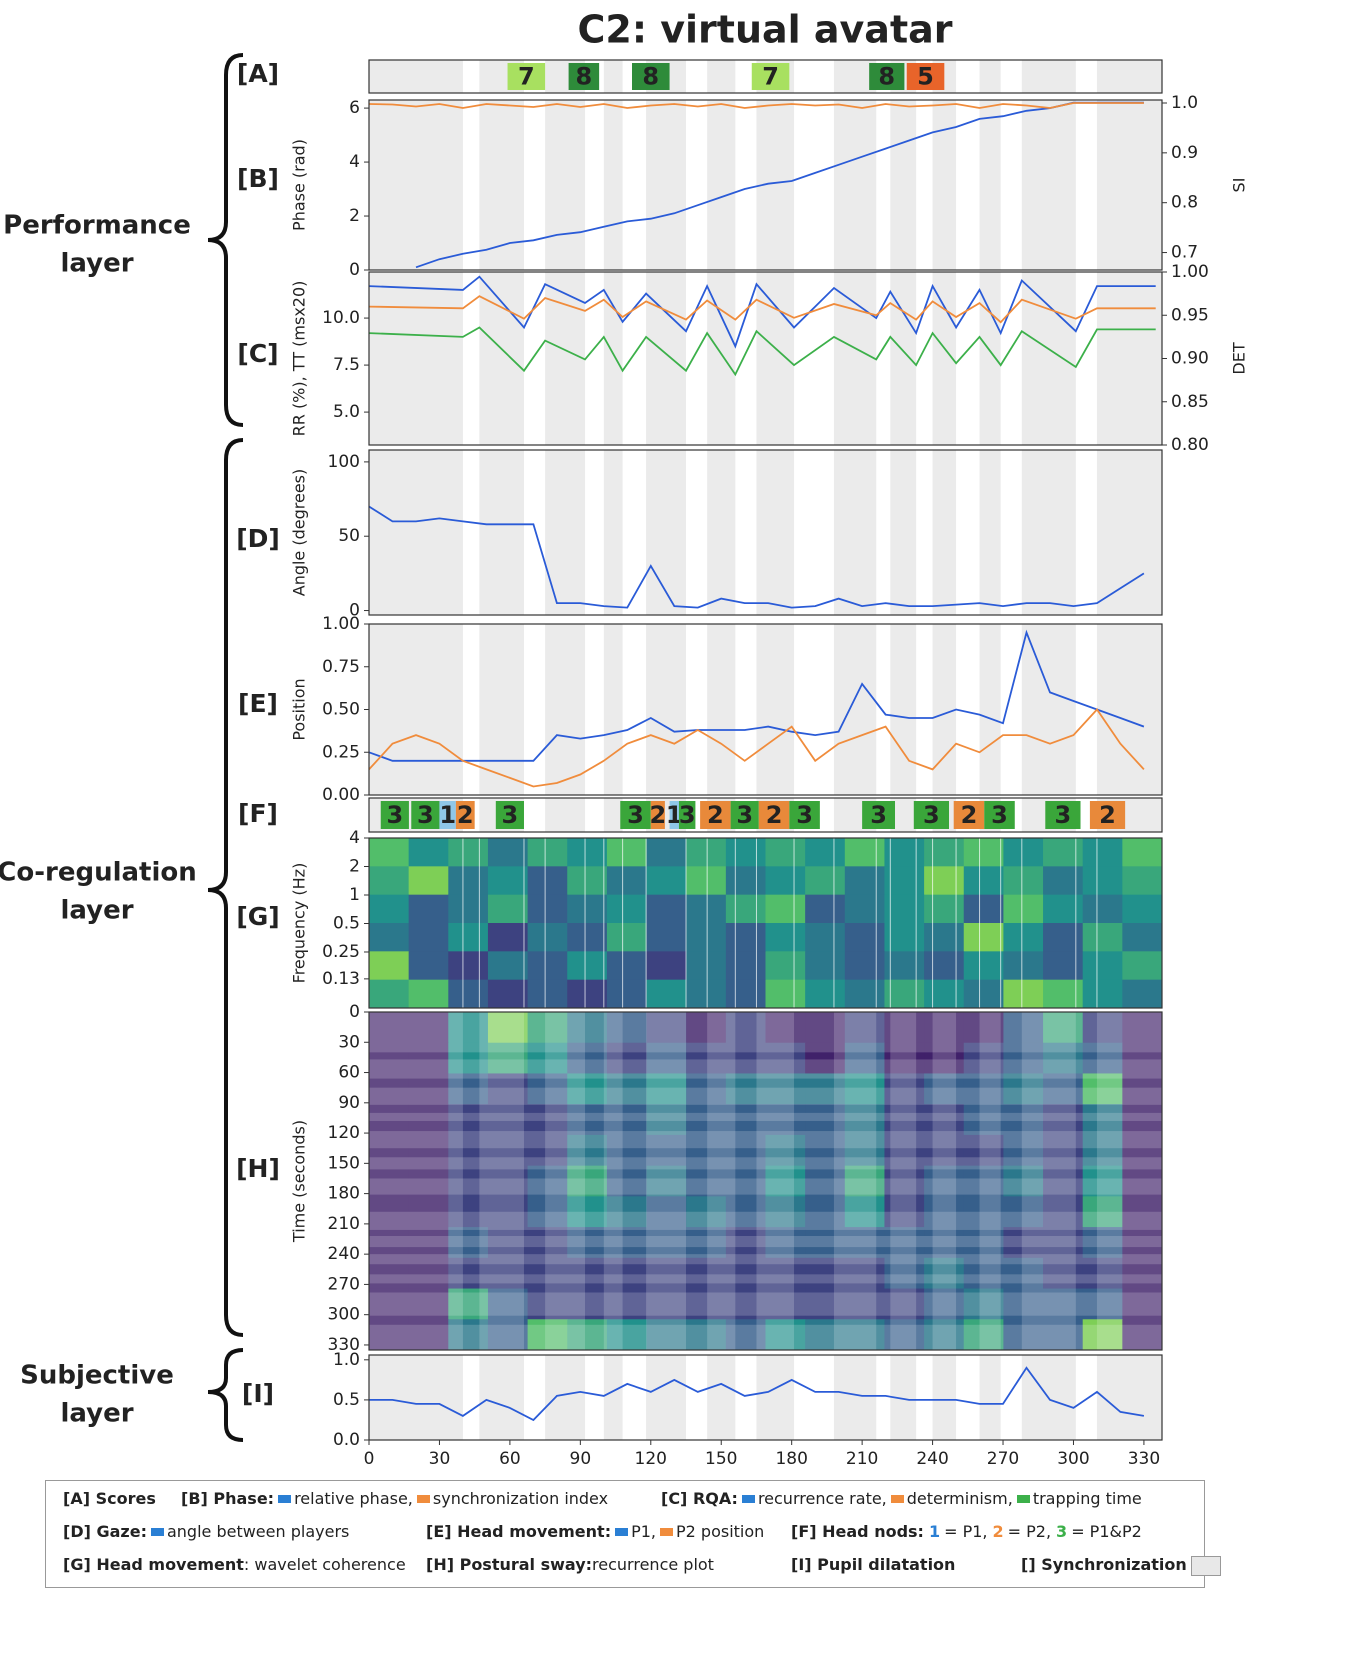  What do you see at coordinates (1190, 445) in the screenshot?
I see `tick-label: 0.80` at bounding box center [1190, 445].